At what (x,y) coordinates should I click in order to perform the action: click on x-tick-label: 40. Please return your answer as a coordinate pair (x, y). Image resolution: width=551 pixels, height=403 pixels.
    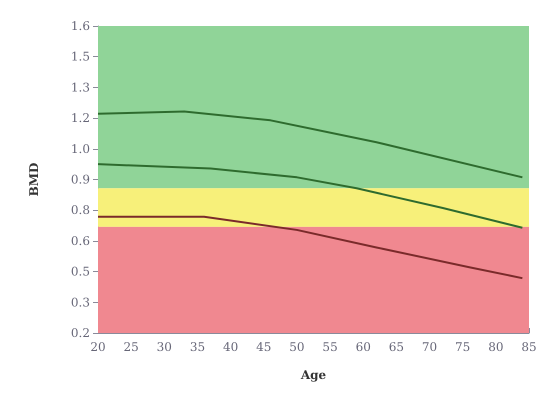
    Looking at the image, I should click on (230, 347).